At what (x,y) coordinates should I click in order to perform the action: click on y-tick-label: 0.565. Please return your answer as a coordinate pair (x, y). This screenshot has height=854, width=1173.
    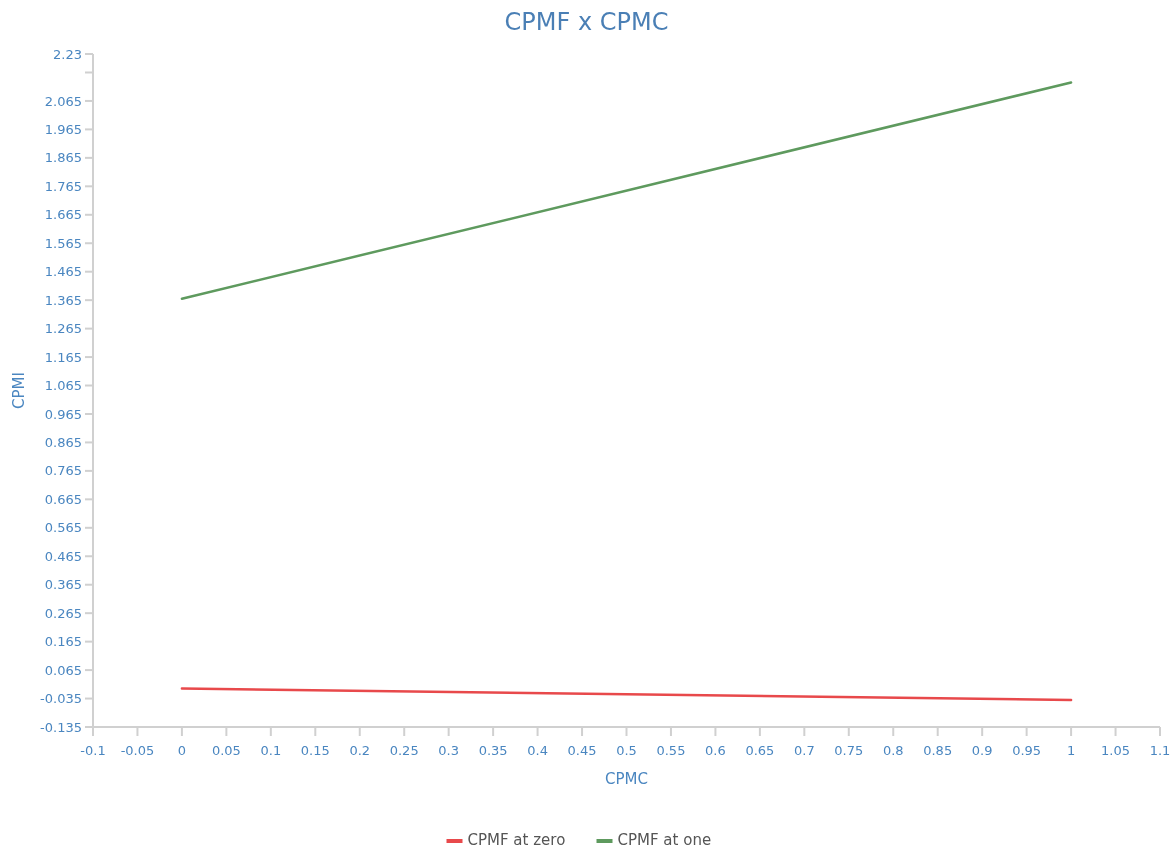
    Looking at the image, I should click on (63, 528).